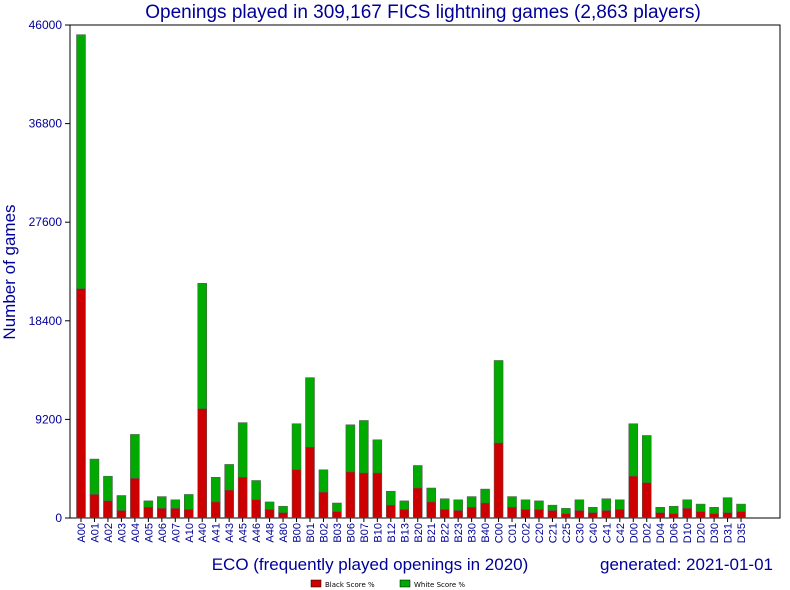  I want to click on x-tick-label: B30, so click(473, 533).